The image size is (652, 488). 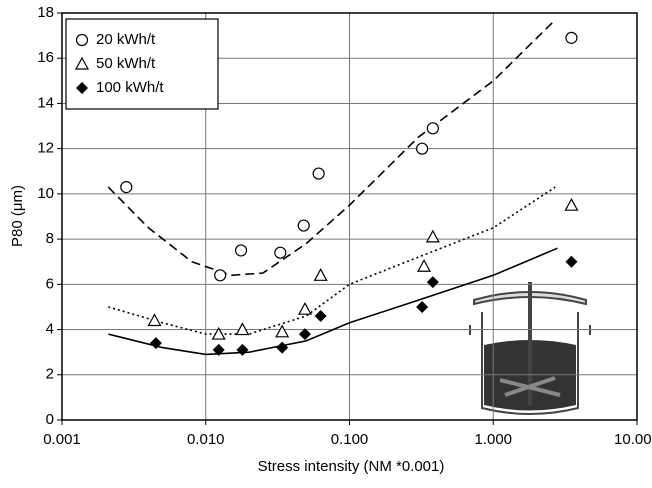 I want to click on x-axis-title: Stress intensity (NM *0.001), so click(x=351, y=466).